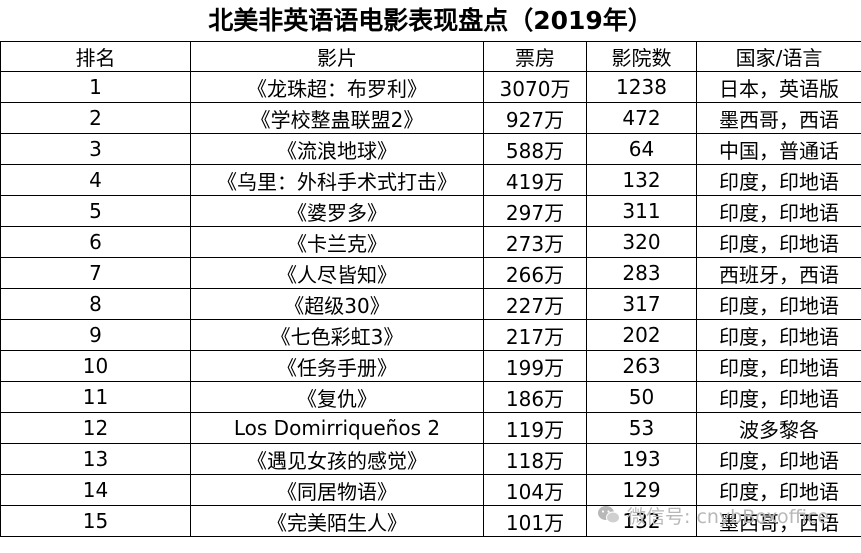 Image resolution: width=861 pixels, height=553 pixels. I want to click on box-office-cell: 297万, so click(535, 211).